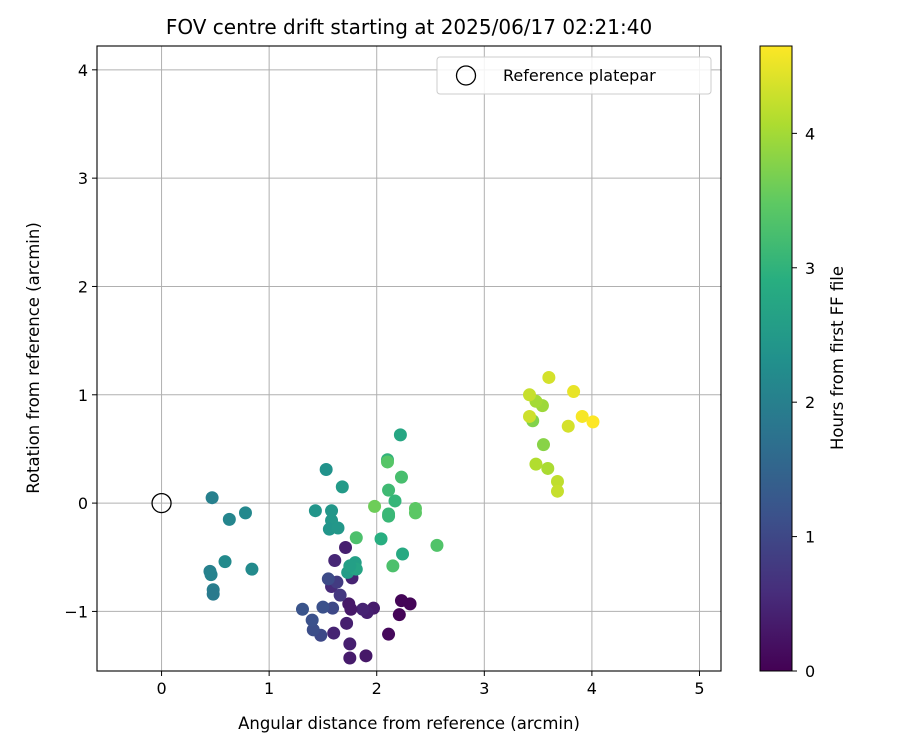 This screenshot has width=900, height=750. What do you see at coordinates (269, 688) in the screenshot?
I see `x-tick-label: 1` at bounding box center [269, 688].